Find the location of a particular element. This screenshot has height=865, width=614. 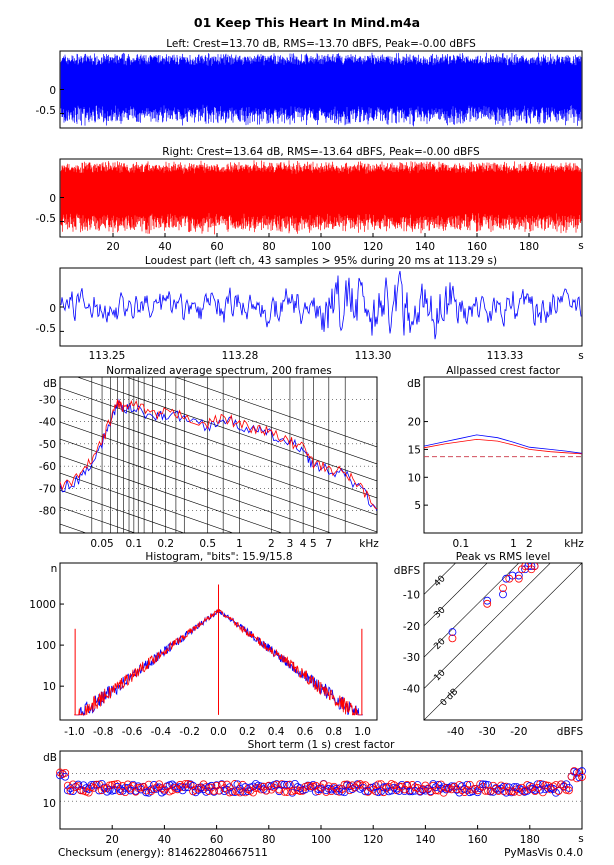

histogram-xtick-3: -0.4 is located at coordinates (161, 732).